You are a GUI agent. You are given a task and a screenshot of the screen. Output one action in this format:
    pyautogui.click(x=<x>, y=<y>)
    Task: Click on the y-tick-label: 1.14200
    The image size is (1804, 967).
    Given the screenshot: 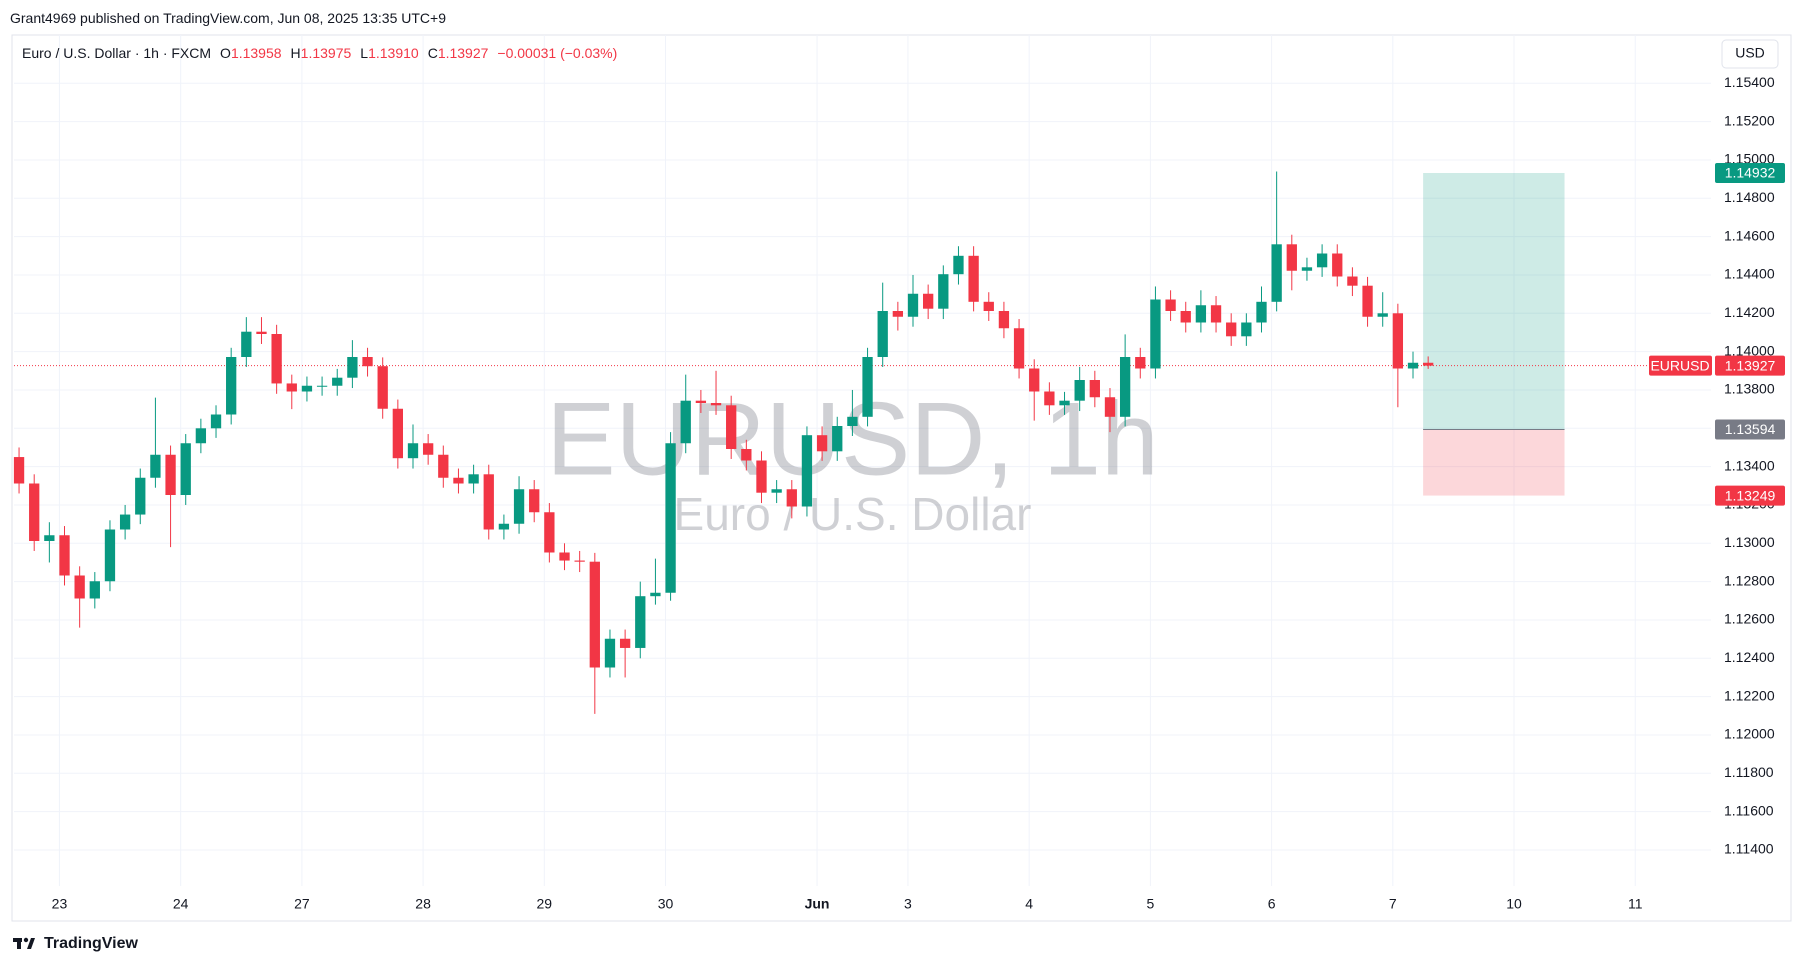 What is the action you would take?
    pyautogui.click(x=1749, y=312)
    